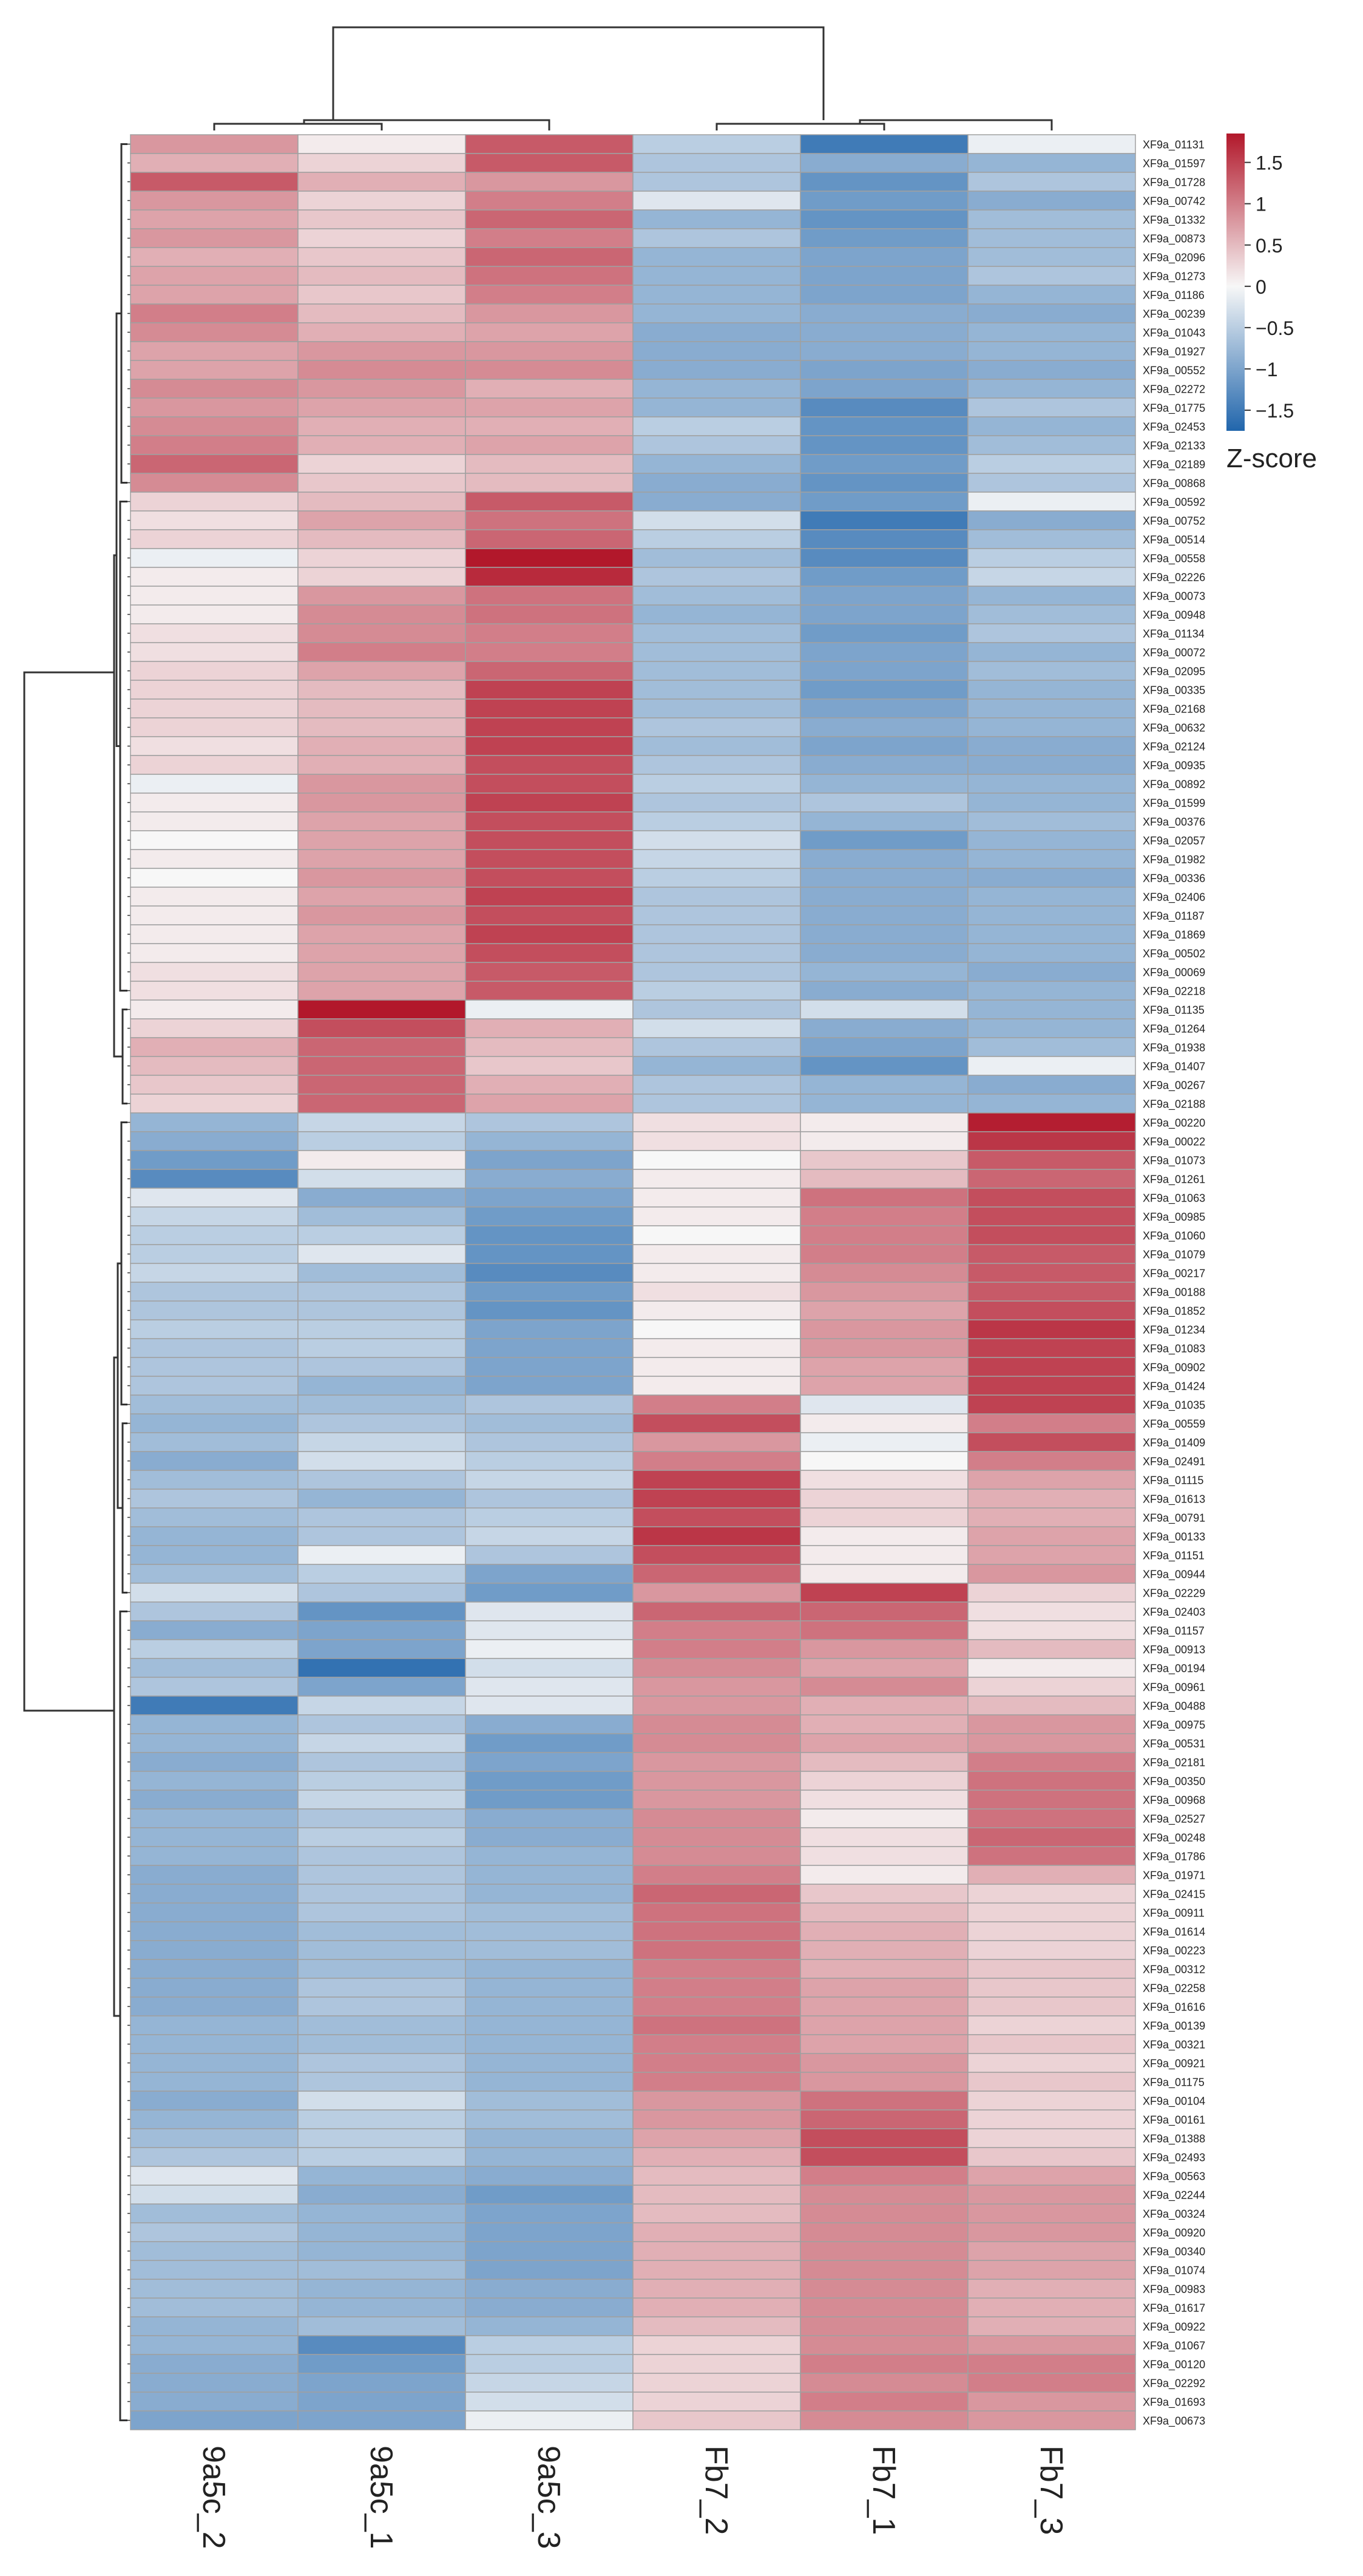 The height and width of the screenshot is (2576, 1363). What do you see at coordinates (1174, 1894) in the screenshot?
I see `row-label: XF9a_02415` at bounding box center [1174, 1894].